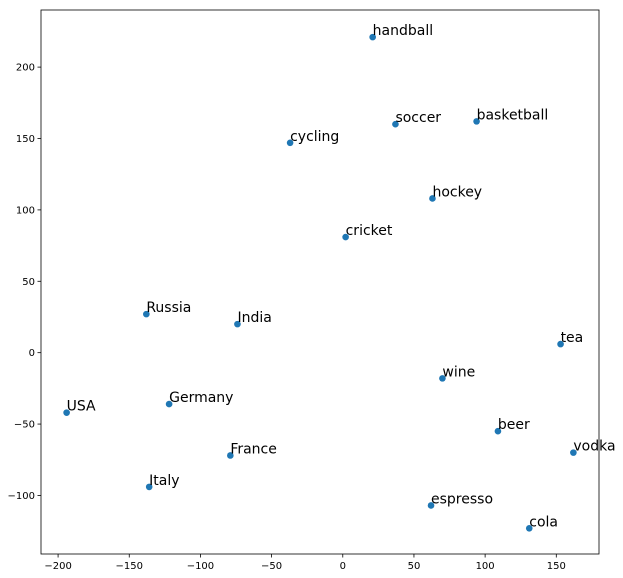 This screenshot has width=623, height=578. Describe the element at coordinates (343, 566) in the screenshot. I see `x-tick-label: 0` at that location.